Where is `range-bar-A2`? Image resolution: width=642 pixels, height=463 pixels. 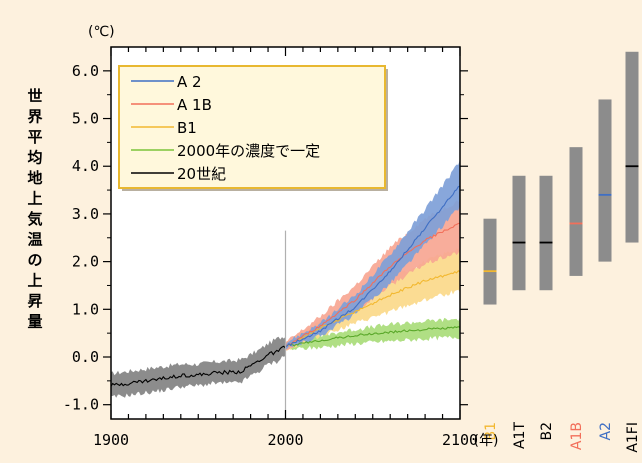 range-bar-A2 is located at coordinates (605, 180).